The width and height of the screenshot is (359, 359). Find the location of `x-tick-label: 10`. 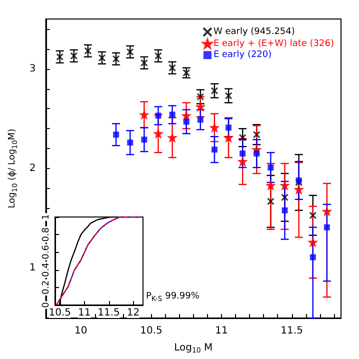

x-tick-label: 10 is located at coordinates (81, 331).